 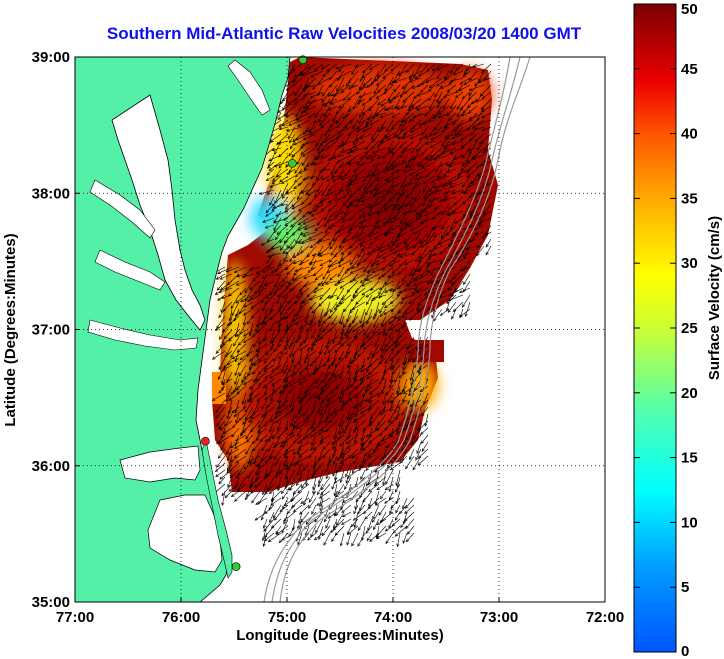 I want to click on x-tick-label: 73:00, so click(x=499, y=617).